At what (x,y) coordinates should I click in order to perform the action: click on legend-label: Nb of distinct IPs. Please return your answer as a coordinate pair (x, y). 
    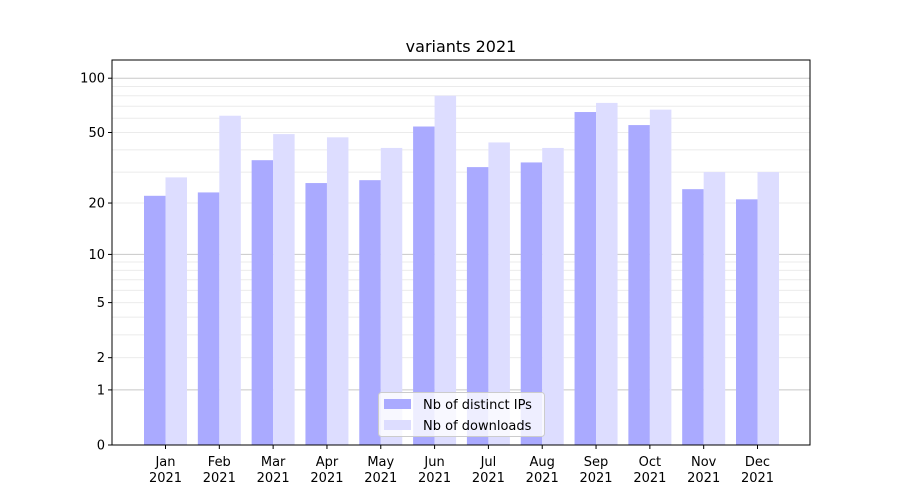
    Looking at the image, I should click on (477, 405).